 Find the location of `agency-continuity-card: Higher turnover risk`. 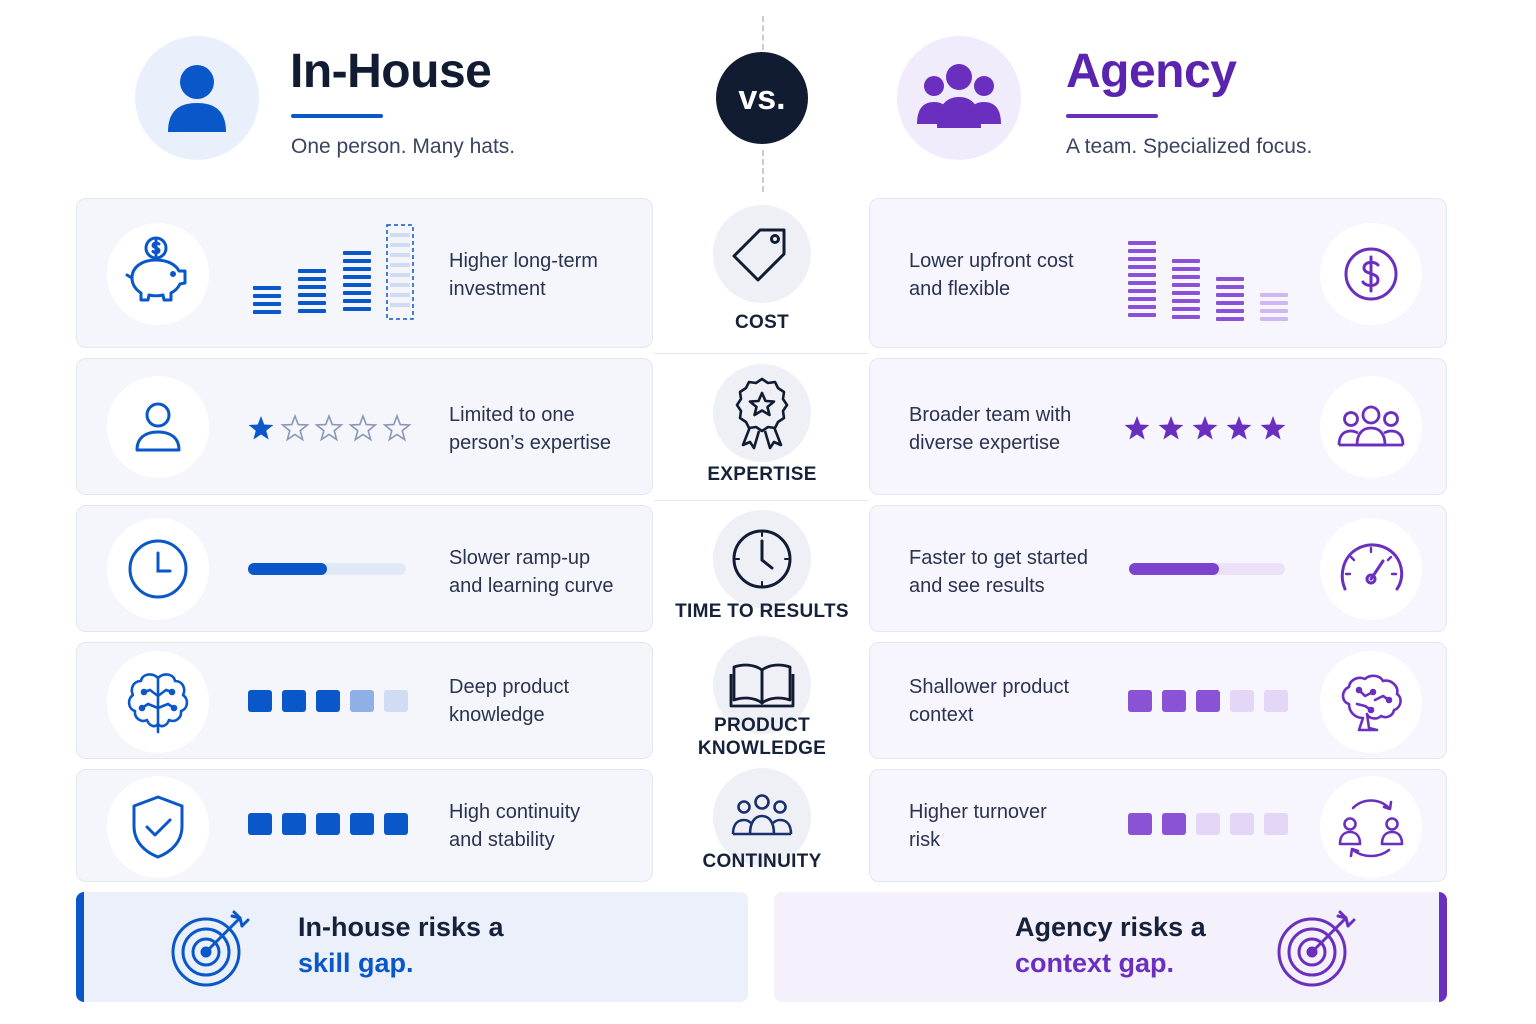

agency-continuity-card: Higher turnover risk is located at coordinates (1158, 825).